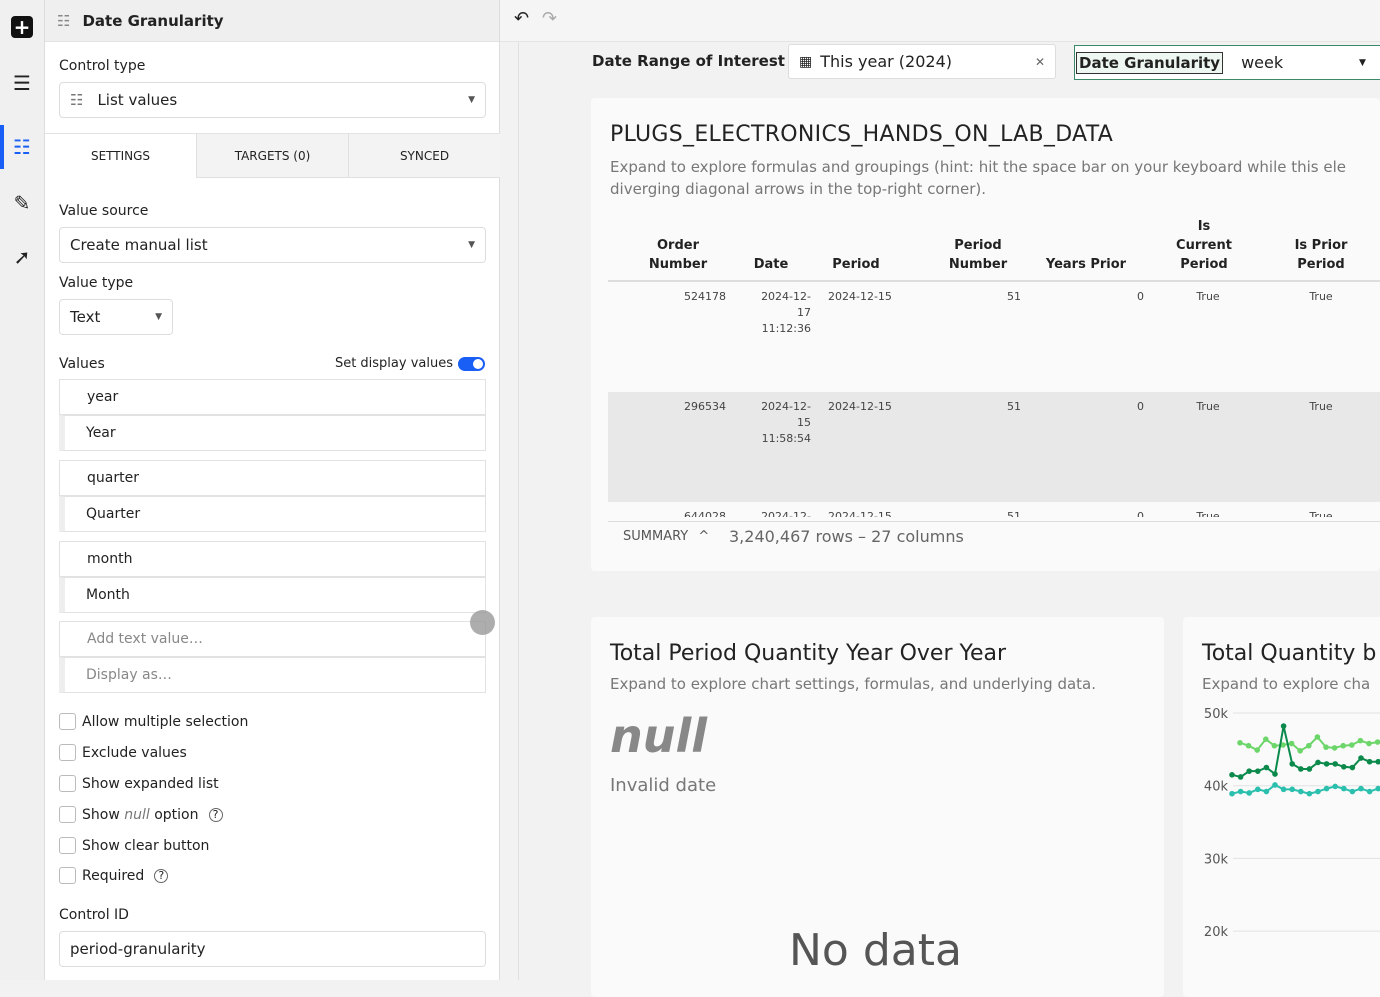 This screenshot has height=997, width=1380. Describe the element at coordinates (666, 536) in the screenshot. I see `summary-toggle: SUMMARY ^` at that location.